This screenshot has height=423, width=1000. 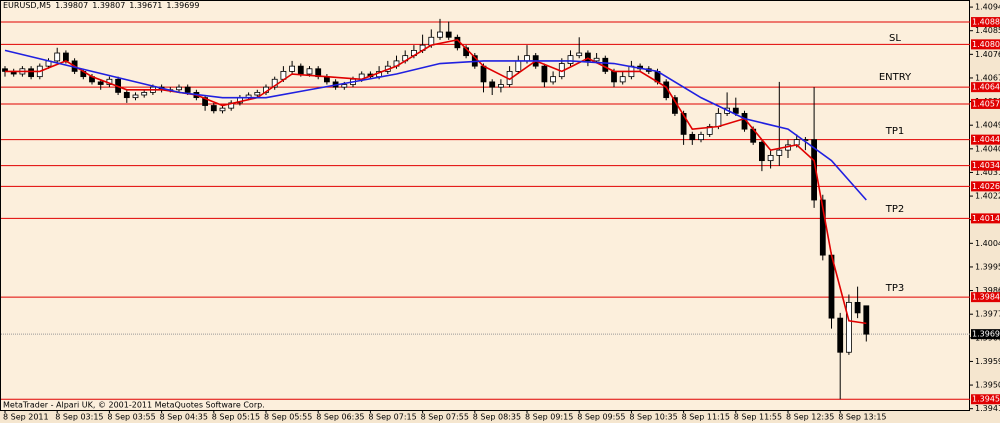 What do you see at coordinates (26, 417) in the screenshot?
I see `x-tick-label: 8 Sep 2011` at bounding box center [26, 417].